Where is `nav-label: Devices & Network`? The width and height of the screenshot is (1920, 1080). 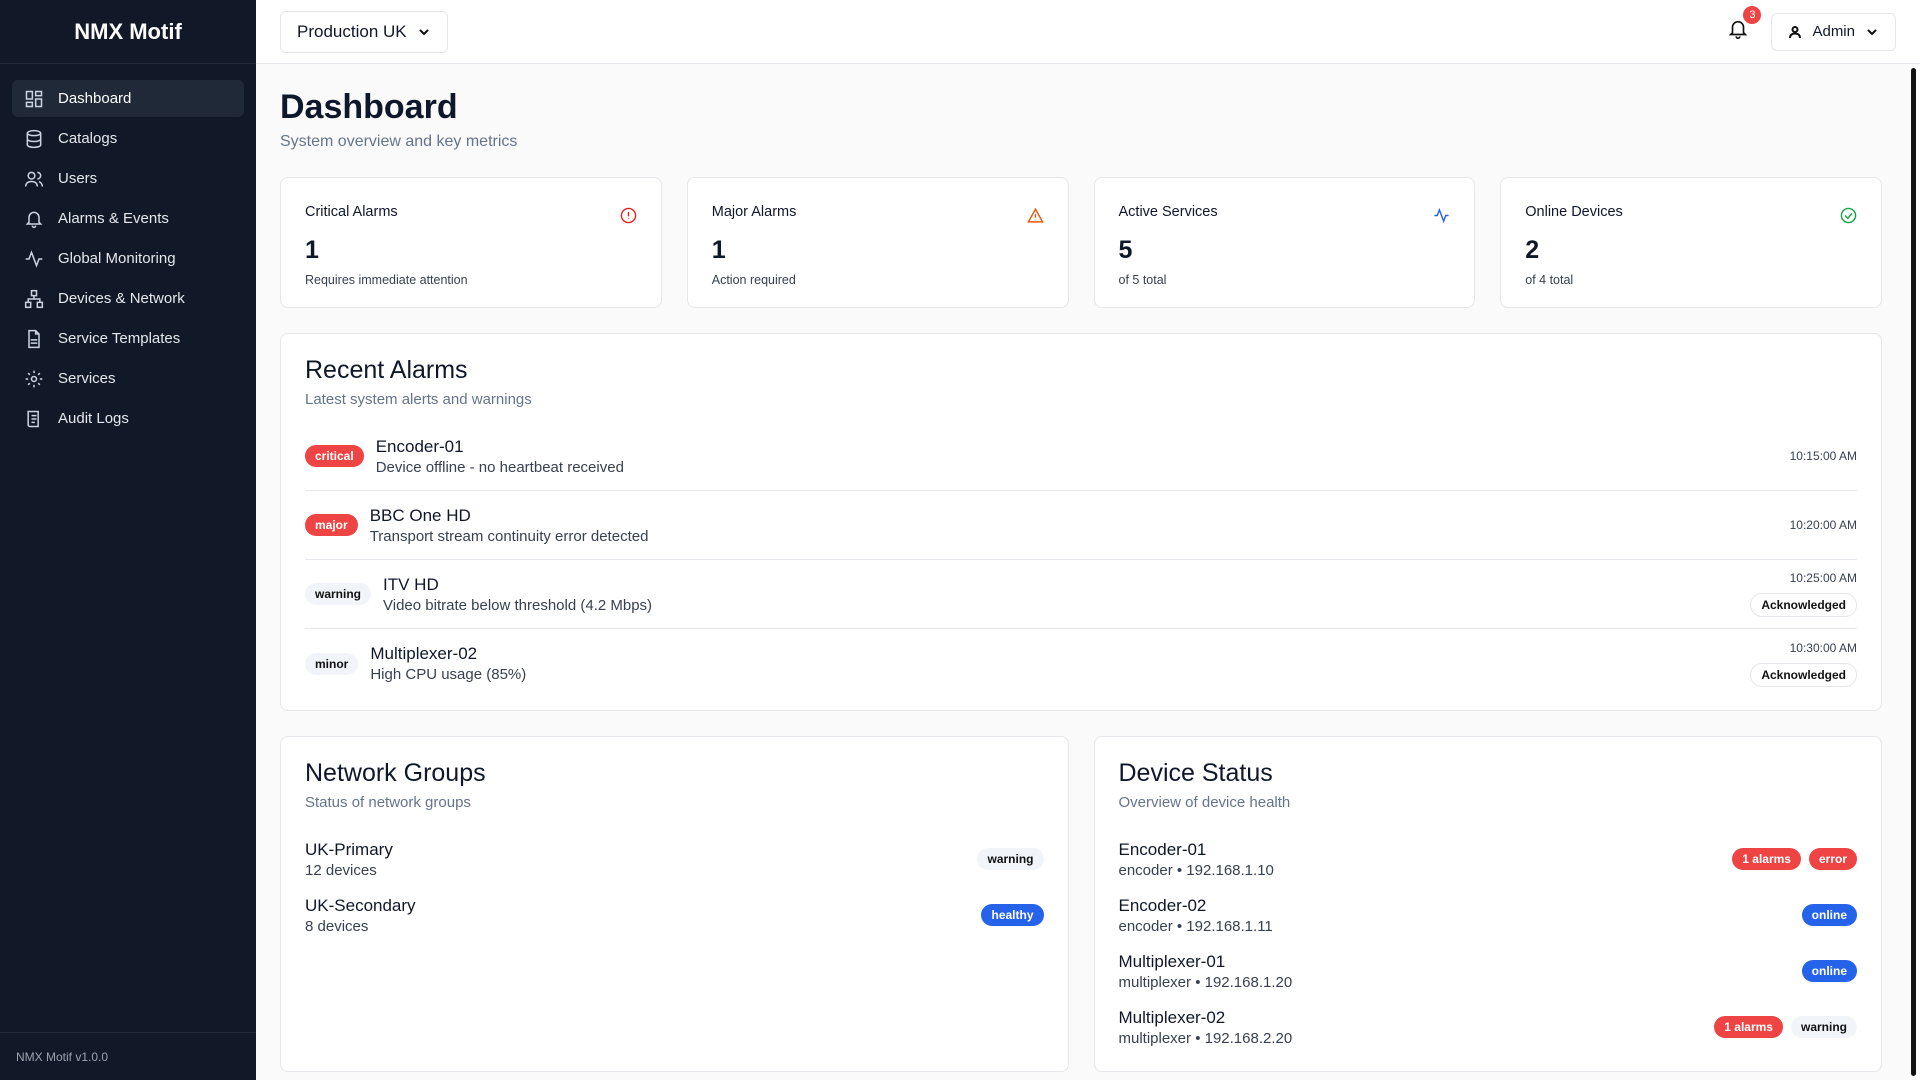
nav-label: Devices & Network is located at coordinates (121, 298).